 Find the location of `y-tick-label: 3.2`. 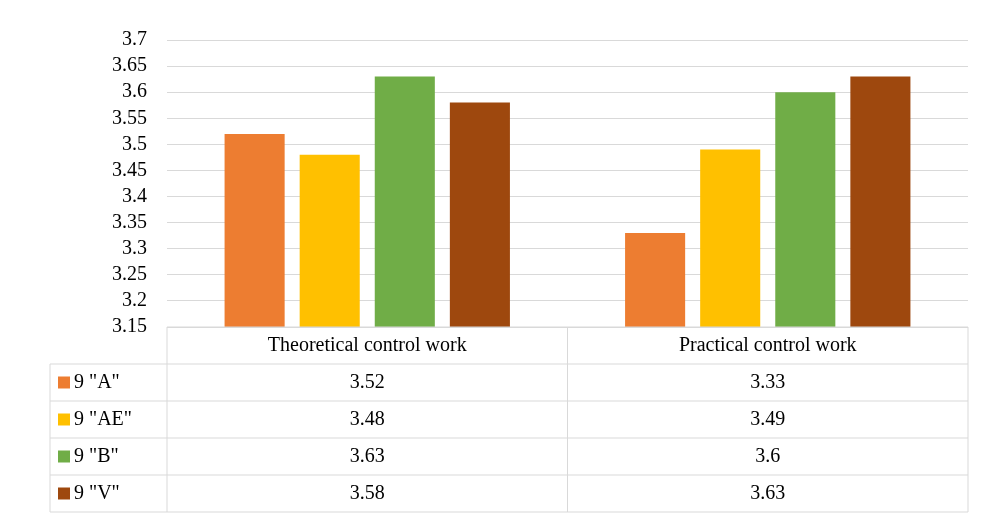

y-tick-label: 3.2 is located at coordinates (134, 299).